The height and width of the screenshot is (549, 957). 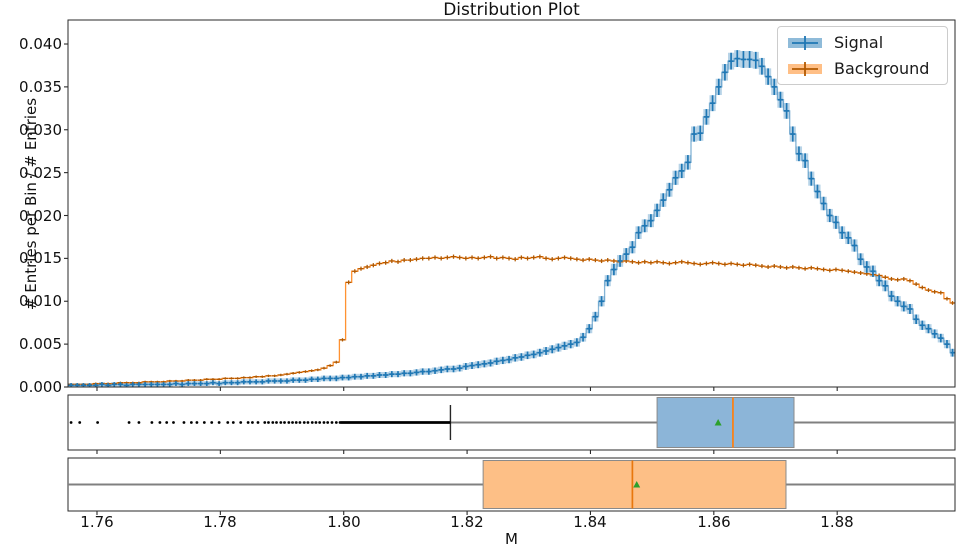 What do you see at coordinates (714, 522) in the screenshot?
I see `x-tick-label: 1.86` at bounding box center [714, 522].